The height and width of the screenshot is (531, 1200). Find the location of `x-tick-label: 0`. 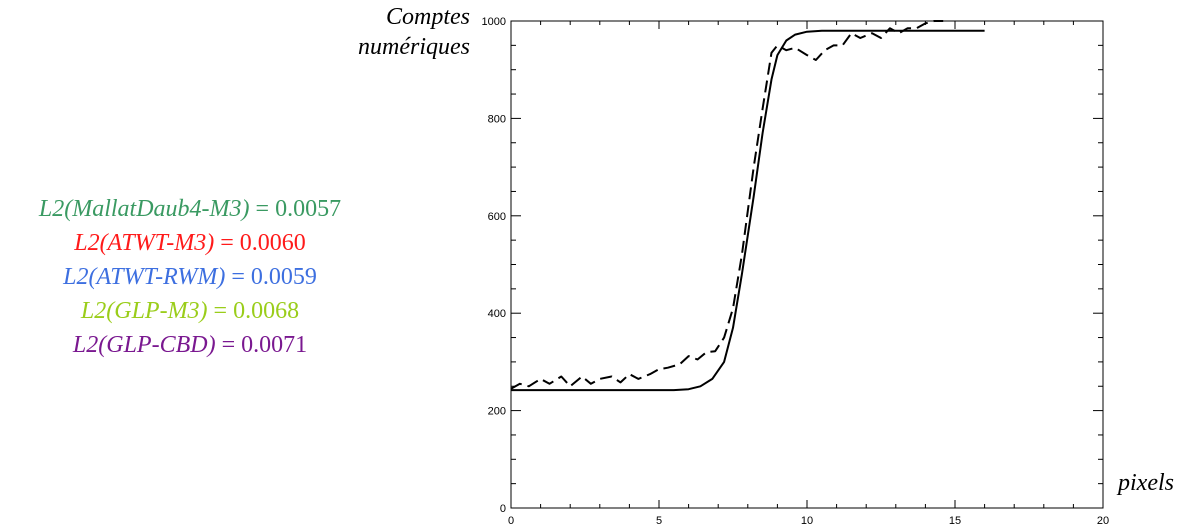

x-tick-label: 0 is located at coordinates (511, 521).